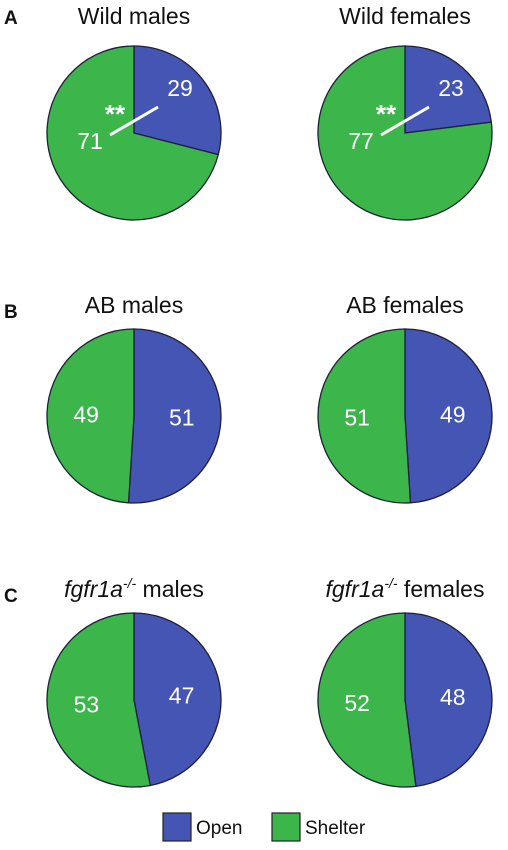 The height and width of the screenshot is (850, 508). What do you see at coordinates (453, 415) in the screenshot?
I see `slice-label-open: 49` at bounding box center [453, 415].